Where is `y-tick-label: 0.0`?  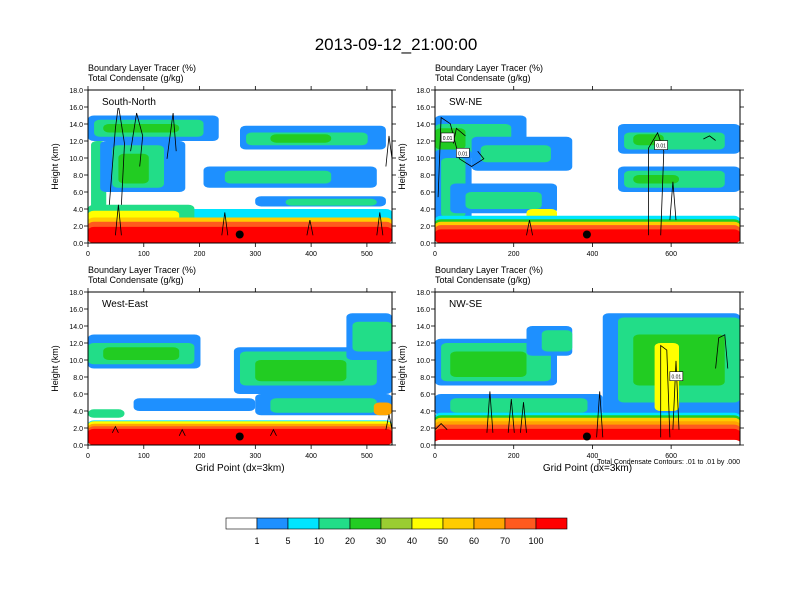
y-tick-label: 0.0 is located at coordinates (78, 446).